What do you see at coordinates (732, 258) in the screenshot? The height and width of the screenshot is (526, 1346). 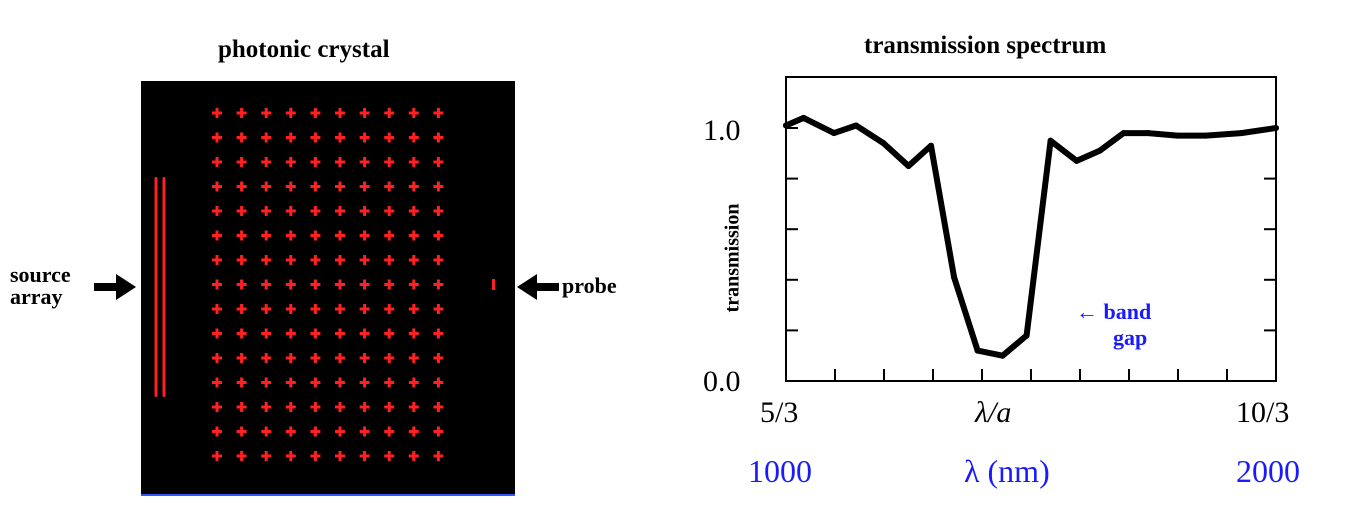 I see `y-axis-label: transmission` at bounding box center [732, 258].